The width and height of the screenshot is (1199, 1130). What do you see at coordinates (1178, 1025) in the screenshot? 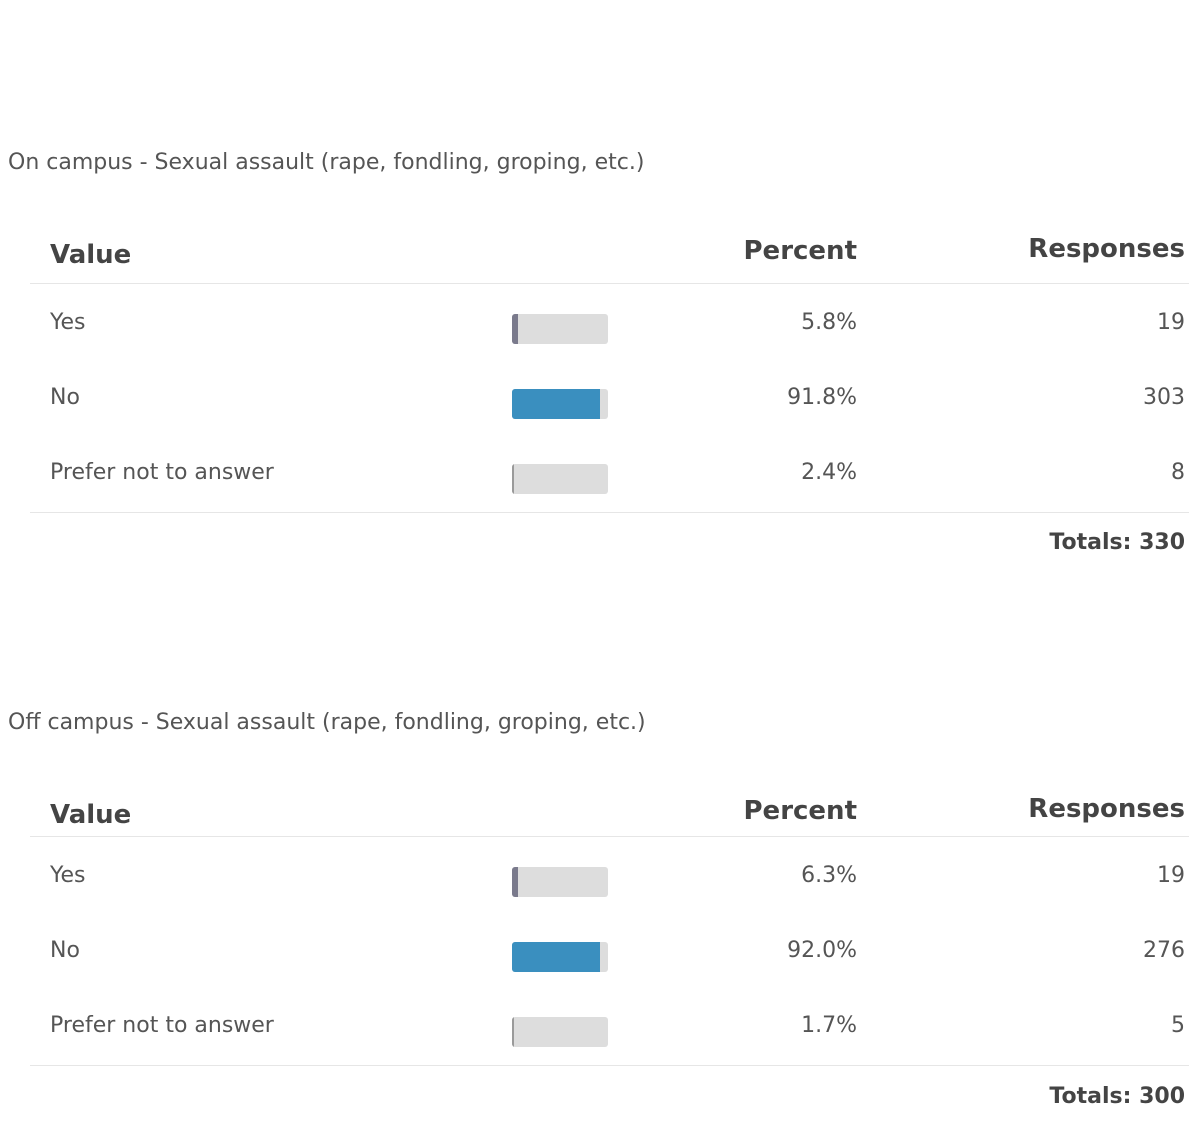
I see `row-responses: 5` at bounding box center [1178, 1025].